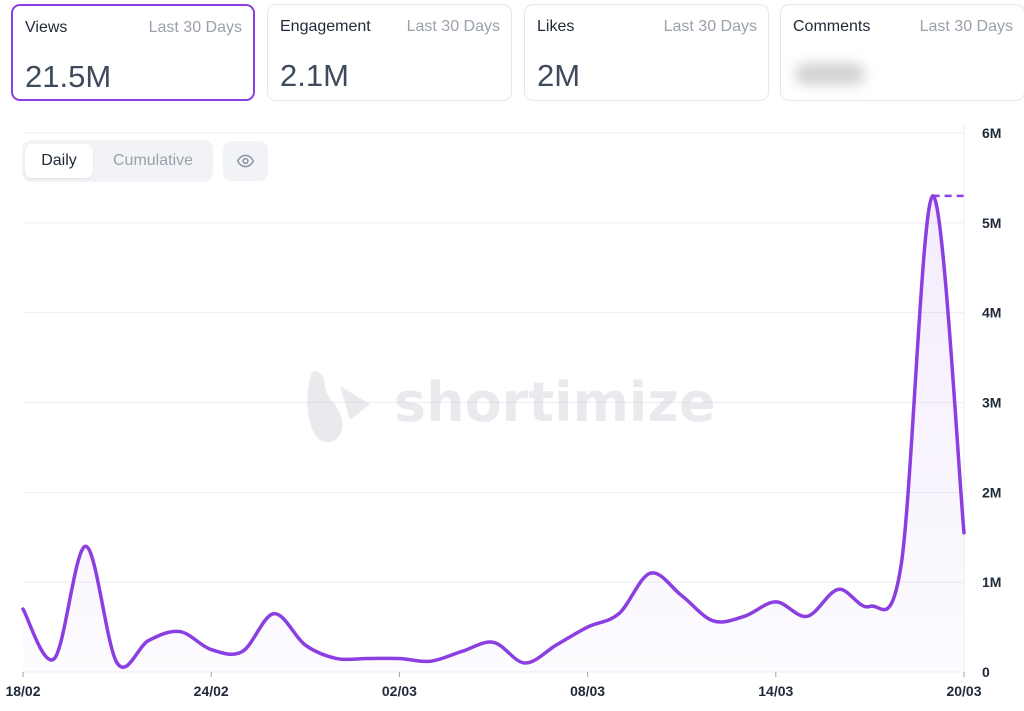 The width and height of the screenshot is (1024, 711). What do you see at coordinates (991, 403) in the screenshot?
I see `y-tick-label: 3M` at bounding box center [991, 403].